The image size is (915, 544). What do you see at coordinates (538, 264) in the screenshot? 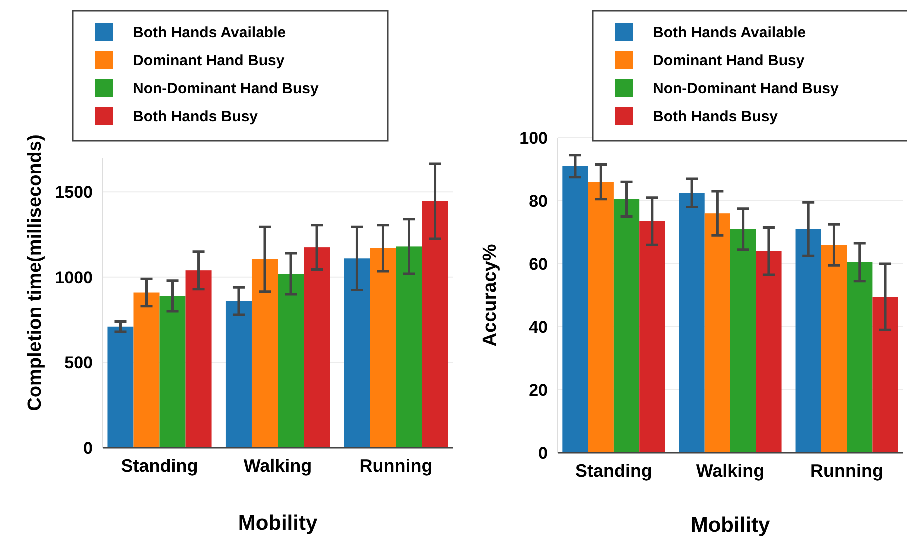
I see `y-tick-label: 60` at bounding box center [538, 264].